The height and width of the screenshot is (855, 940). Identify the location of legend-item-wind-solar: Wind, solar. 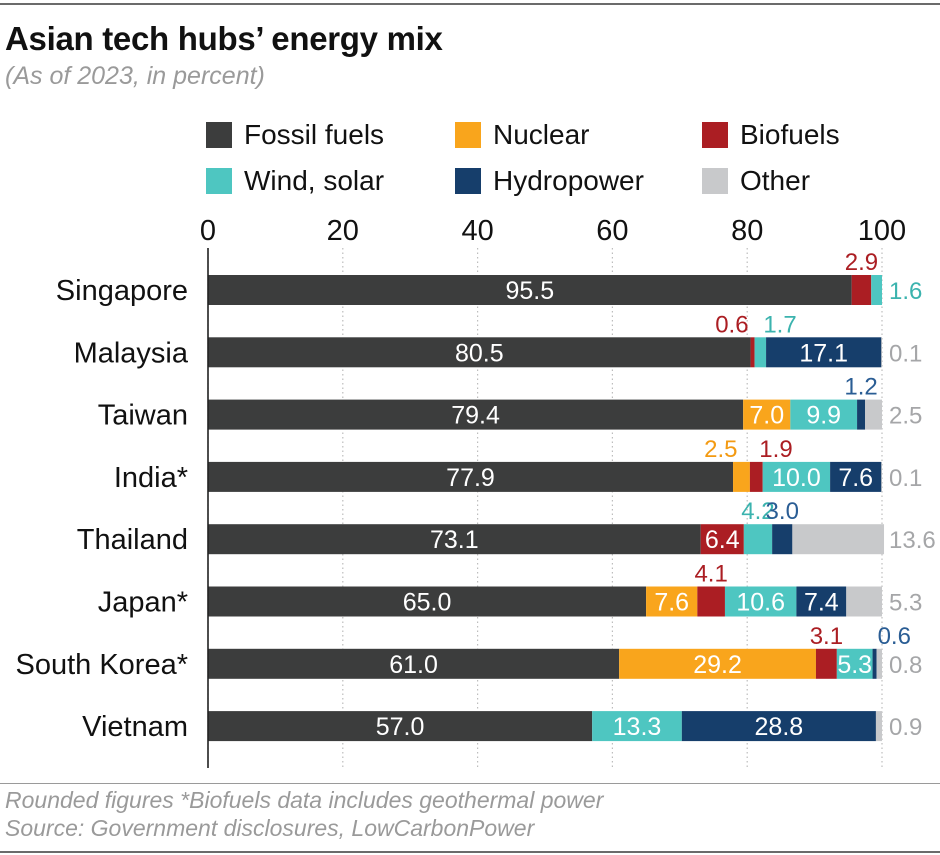
(295, 181).